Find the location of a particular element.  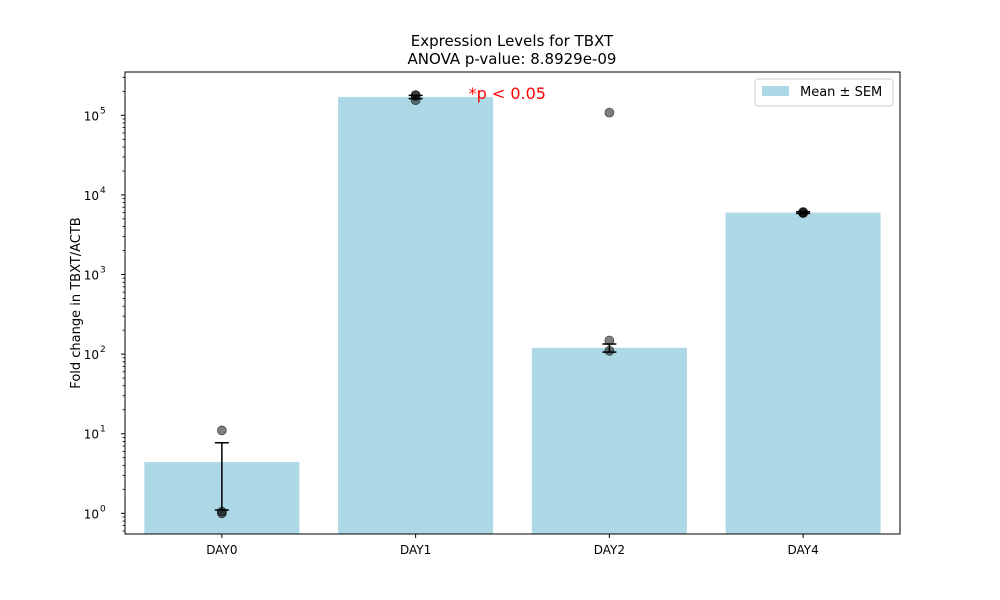

chart-subtitle: ANOVA p-value: 8.8929e-09 is located at coordinates (512, 59).